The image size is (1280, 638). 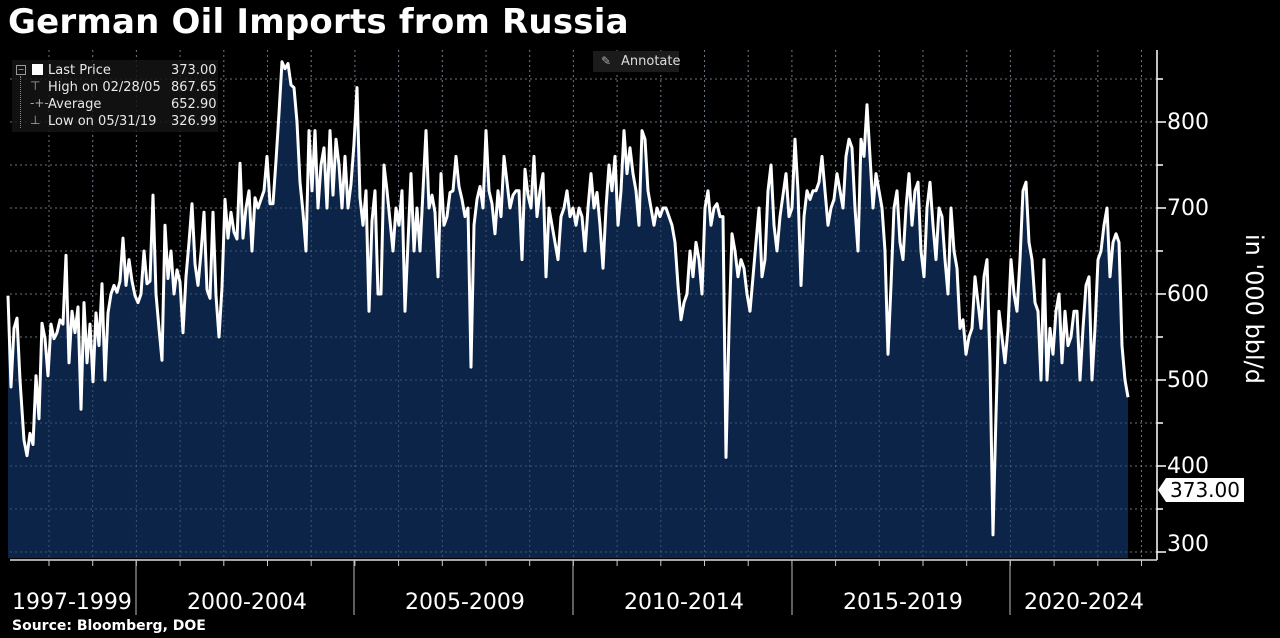 I want to click on x-period-1997-1999: 1997-1999, so click(x=72, y=602).